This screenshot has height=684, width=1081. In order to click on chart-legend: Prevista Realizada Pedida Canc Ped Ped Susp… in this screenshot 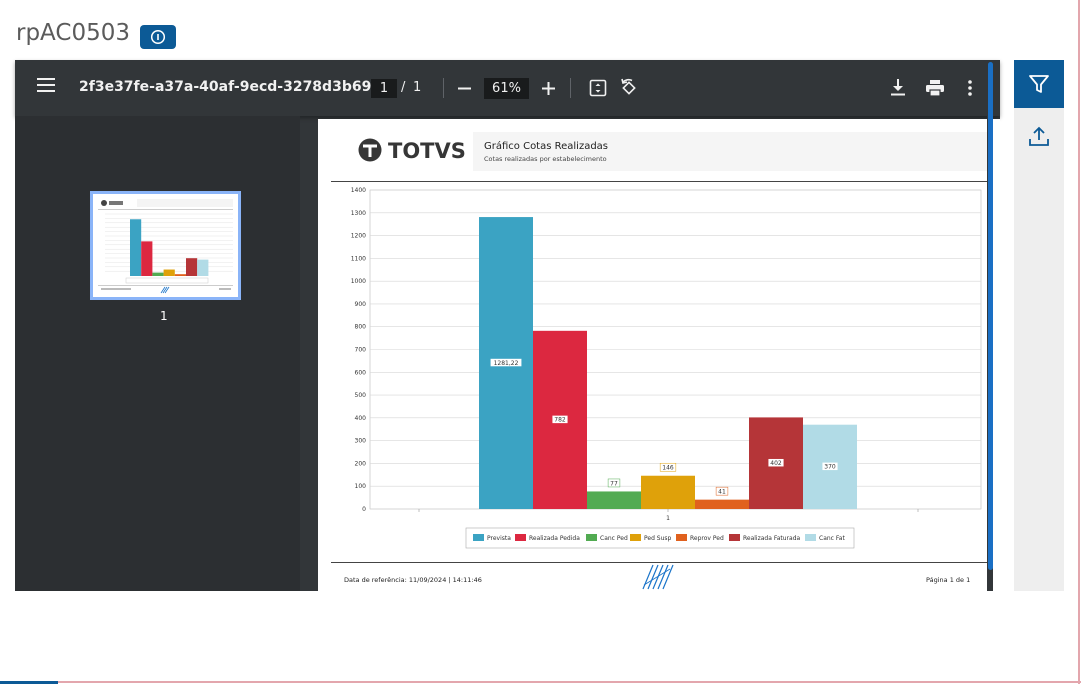, I will do `click(660, 538)`.